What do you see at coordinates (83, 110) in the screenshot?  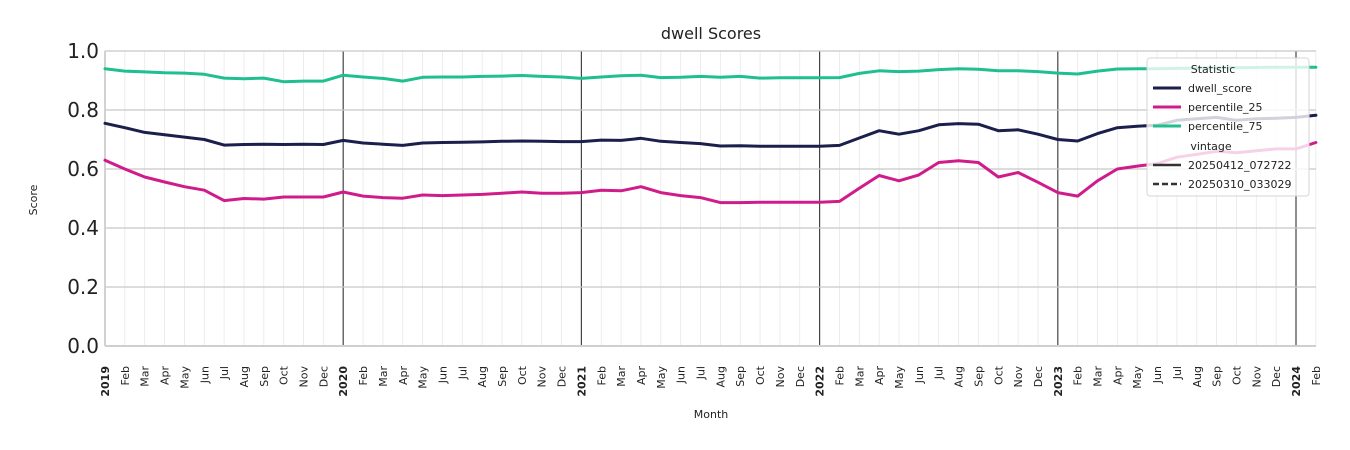 I see `y-tick-label: 0.8` at bounding box center [83, 110].